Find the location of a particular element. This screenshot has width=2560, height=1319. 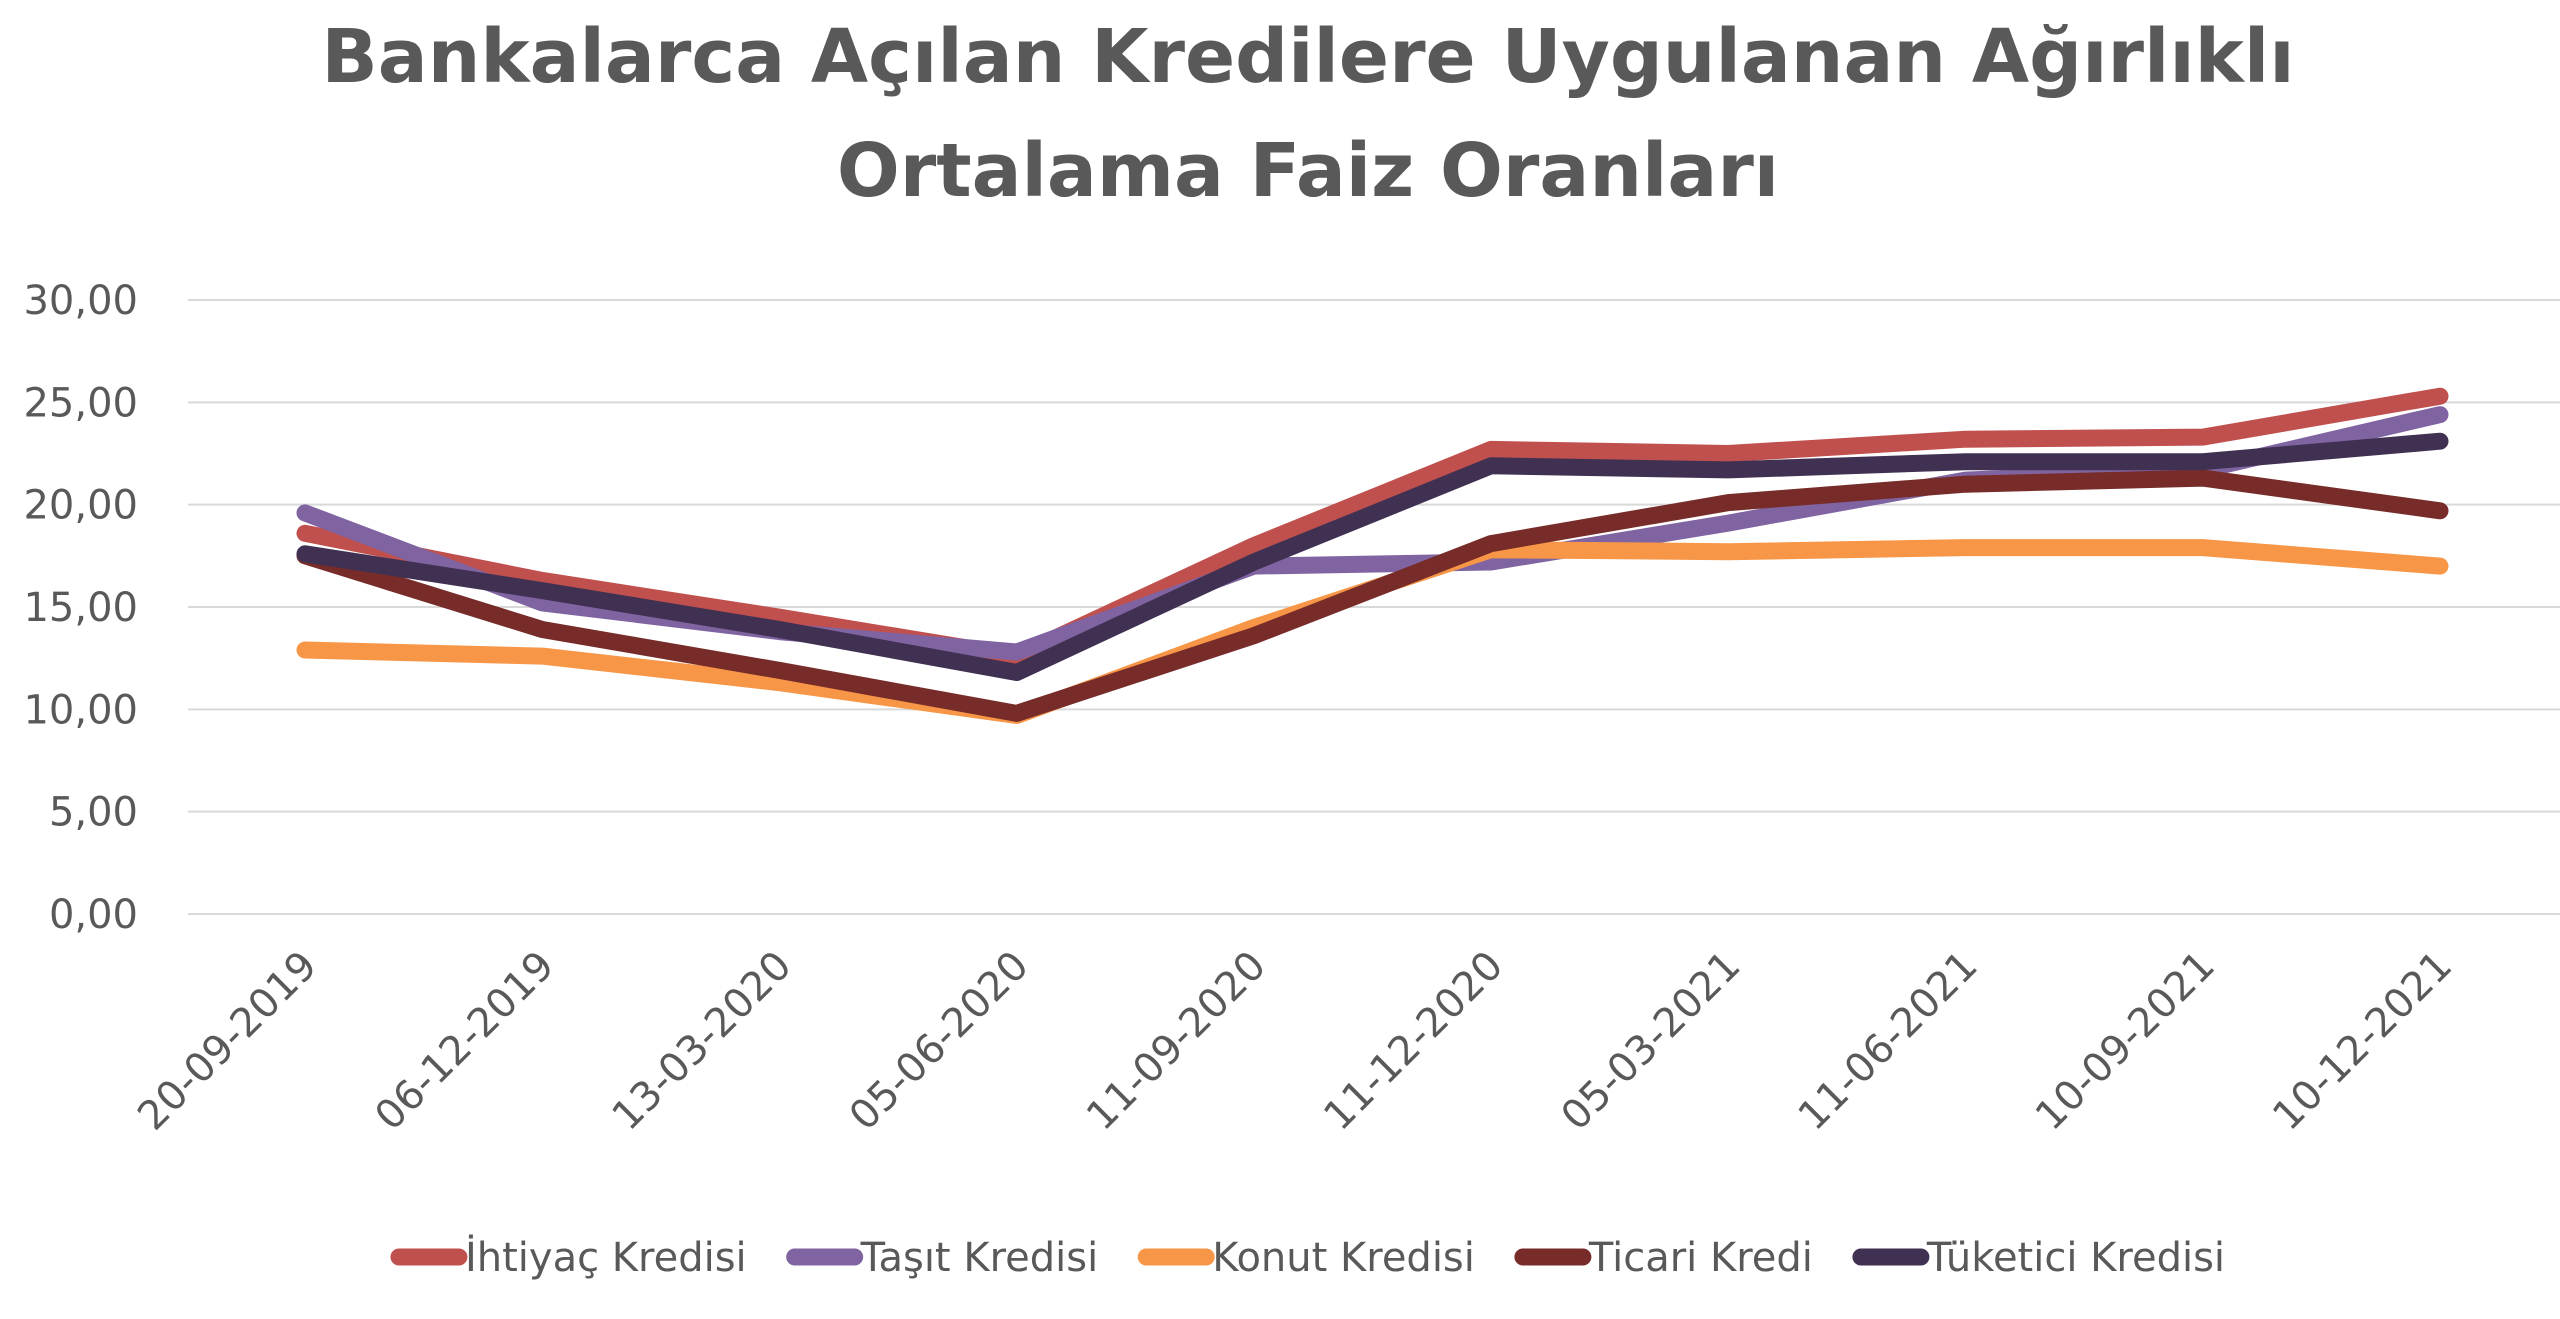

x-tick-label: 11-06-2021 is located at coordinates (1888, 1041).